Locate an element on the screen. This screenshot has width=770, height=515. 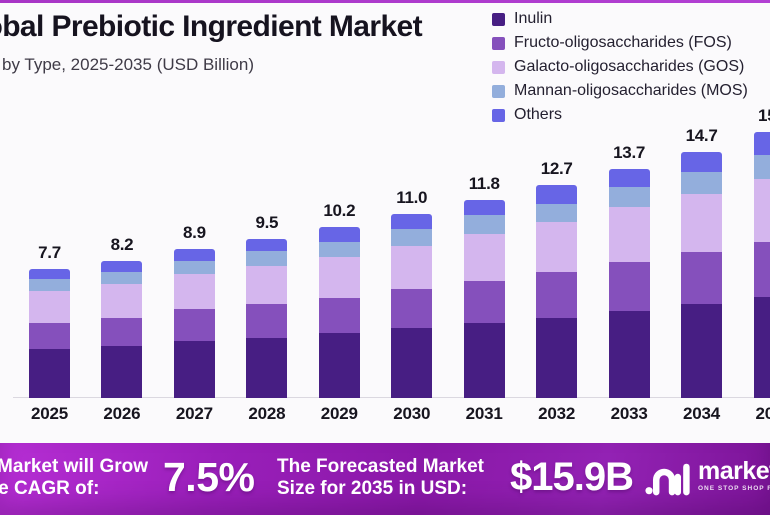
legend-item-2: Fructo-oligosaccharides (FOS) is located at coordinates (631, 43).